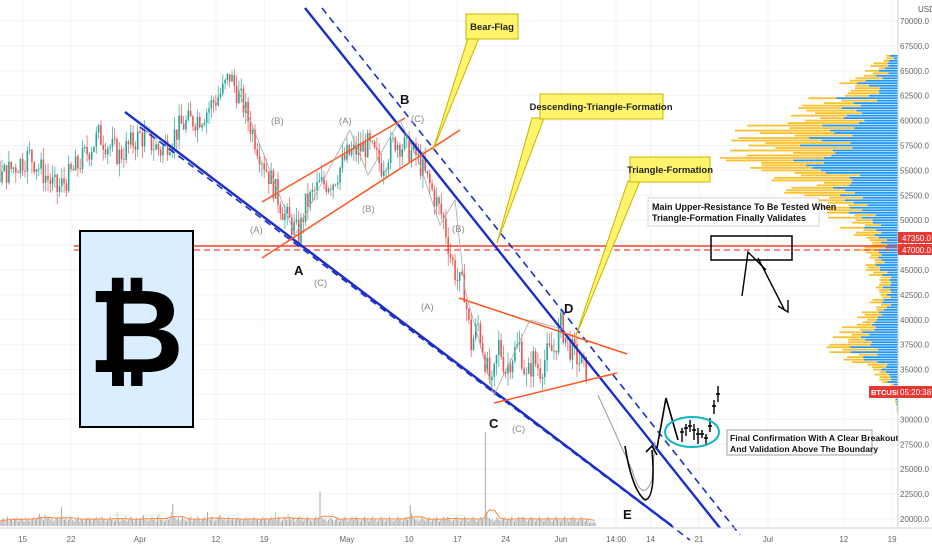  Describe the element at coordinates (751, 248) in the screenshot. I see `resistance-target-box` at that location.